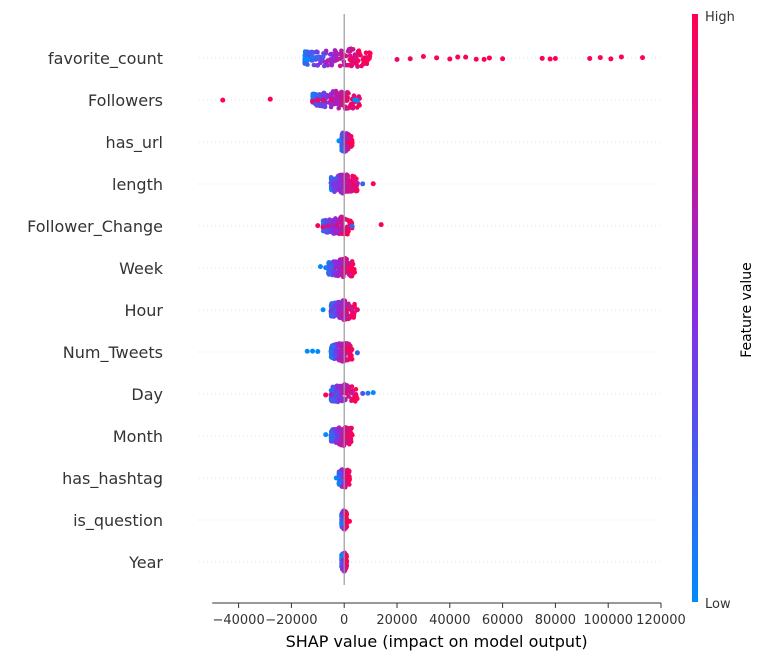  I want to click on x-tick-label: 120000, so click(661, 620).